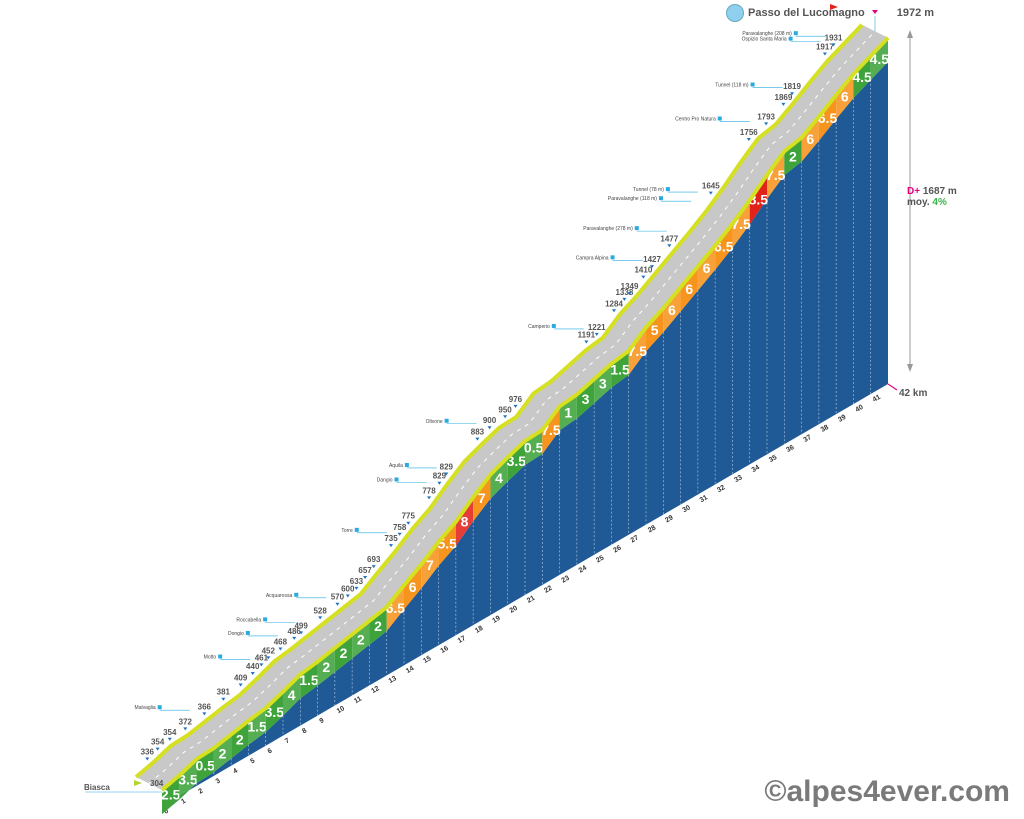 Image resolution: width=1024 pixels, height=819 pixels. Describe the element at coordinates (301, 625) in the screenshot. I see `elevation-label: 499` at that location.